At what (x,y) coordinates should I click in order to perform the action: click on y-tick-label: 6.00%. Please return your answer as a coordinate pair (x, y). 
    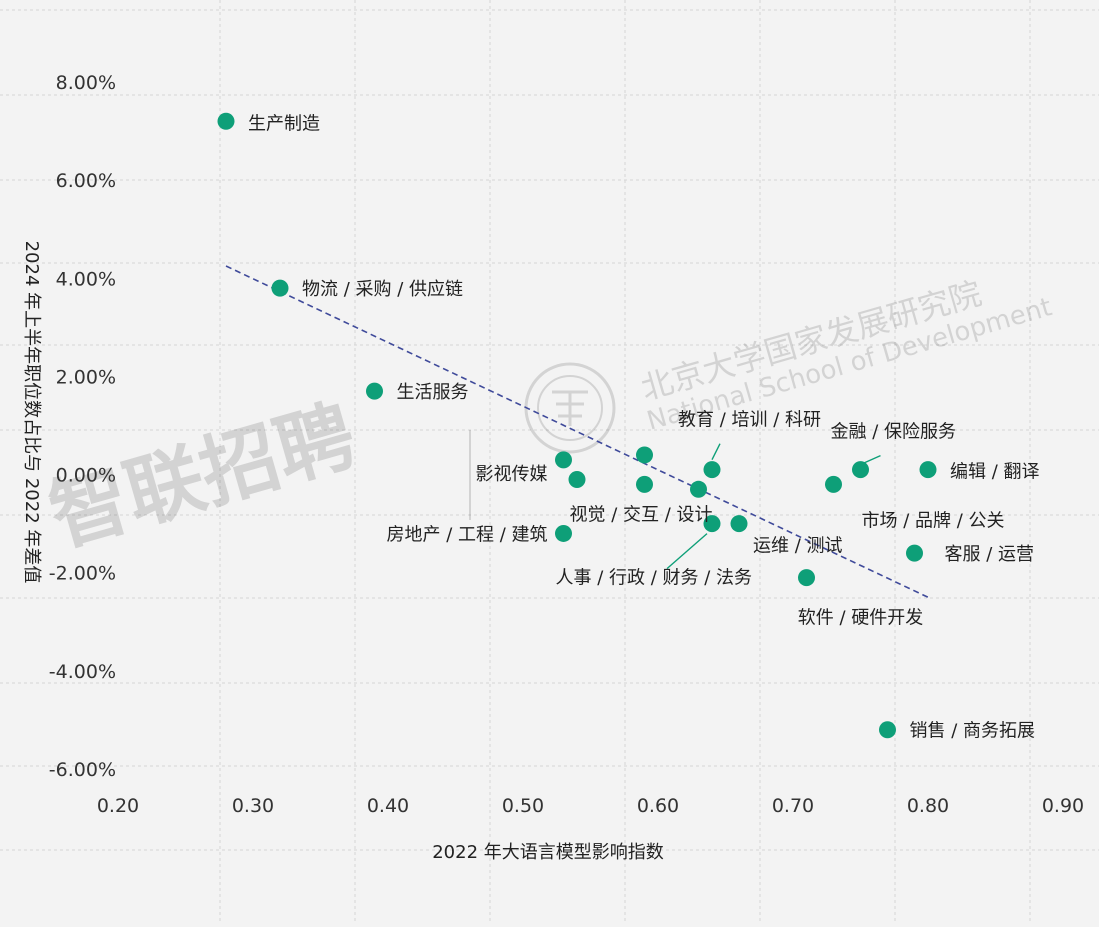
    Looking at the image, I should click on (86, 181).